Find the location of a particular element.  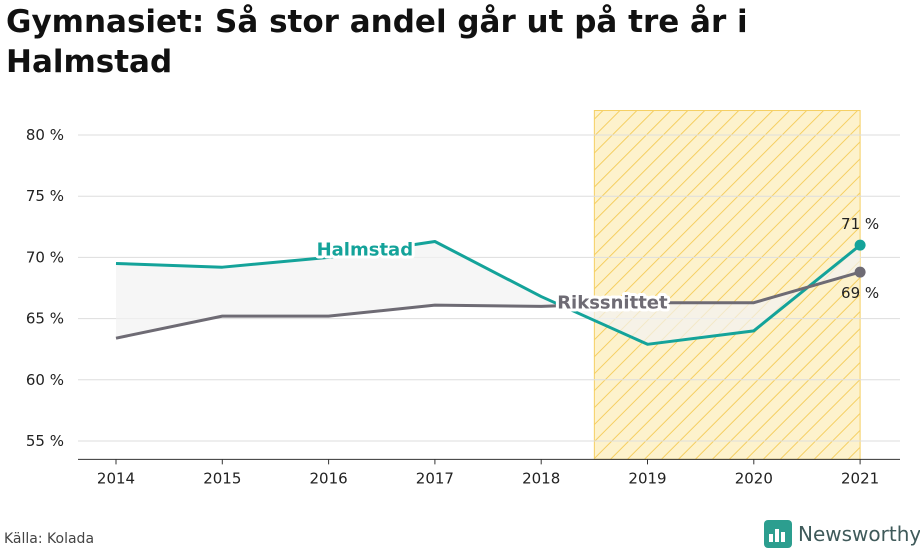

series-label-halmstad: Halmstad is located at coordinates (365, 249).